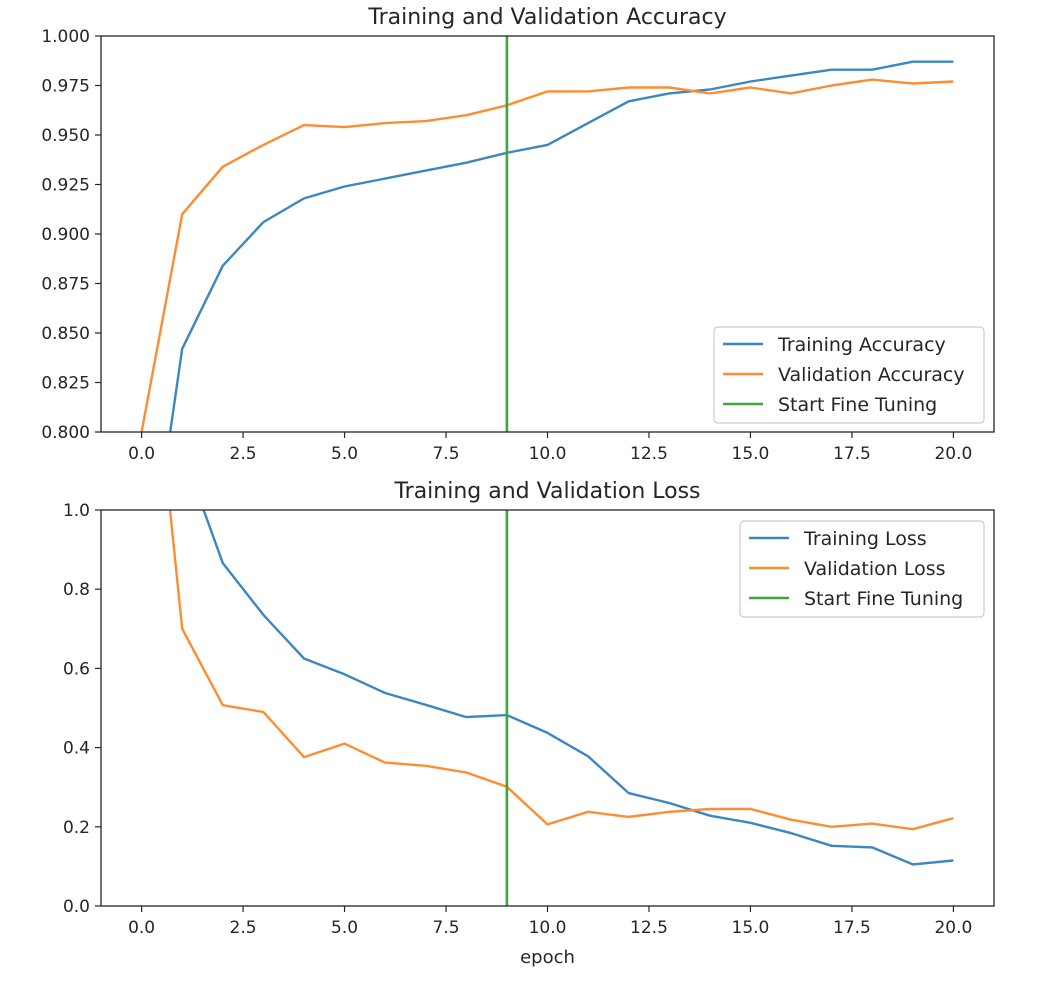  Describe the element at coordinates (76, 511) in the screenshot. I see `y-tick-label: 1.0` at that location.